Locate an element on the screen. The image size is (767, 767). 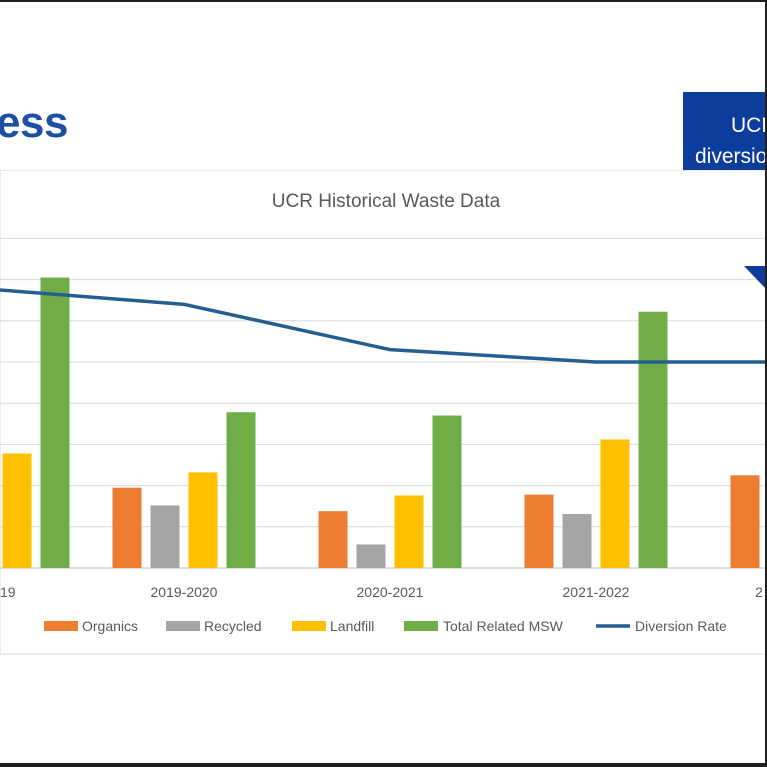
legend-label: Diversion Rate is located at coordinates (681, 626).